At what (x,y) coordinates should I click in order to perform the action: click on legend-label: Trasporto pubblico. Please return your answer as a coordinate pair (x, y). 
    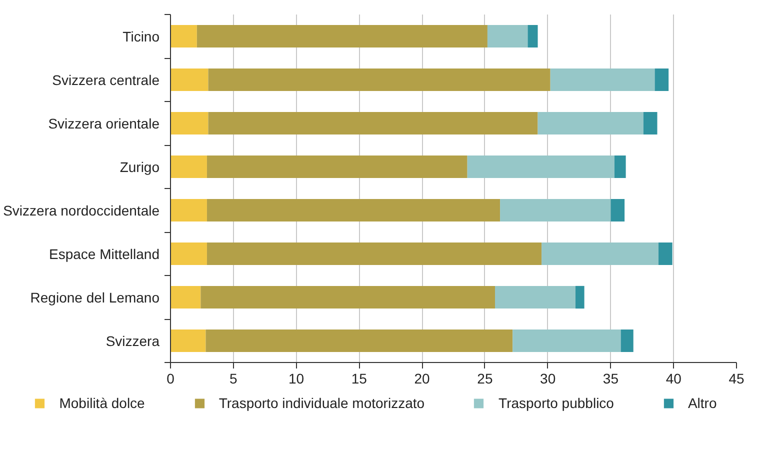
    Looking at the image, I should click on (556, 403).